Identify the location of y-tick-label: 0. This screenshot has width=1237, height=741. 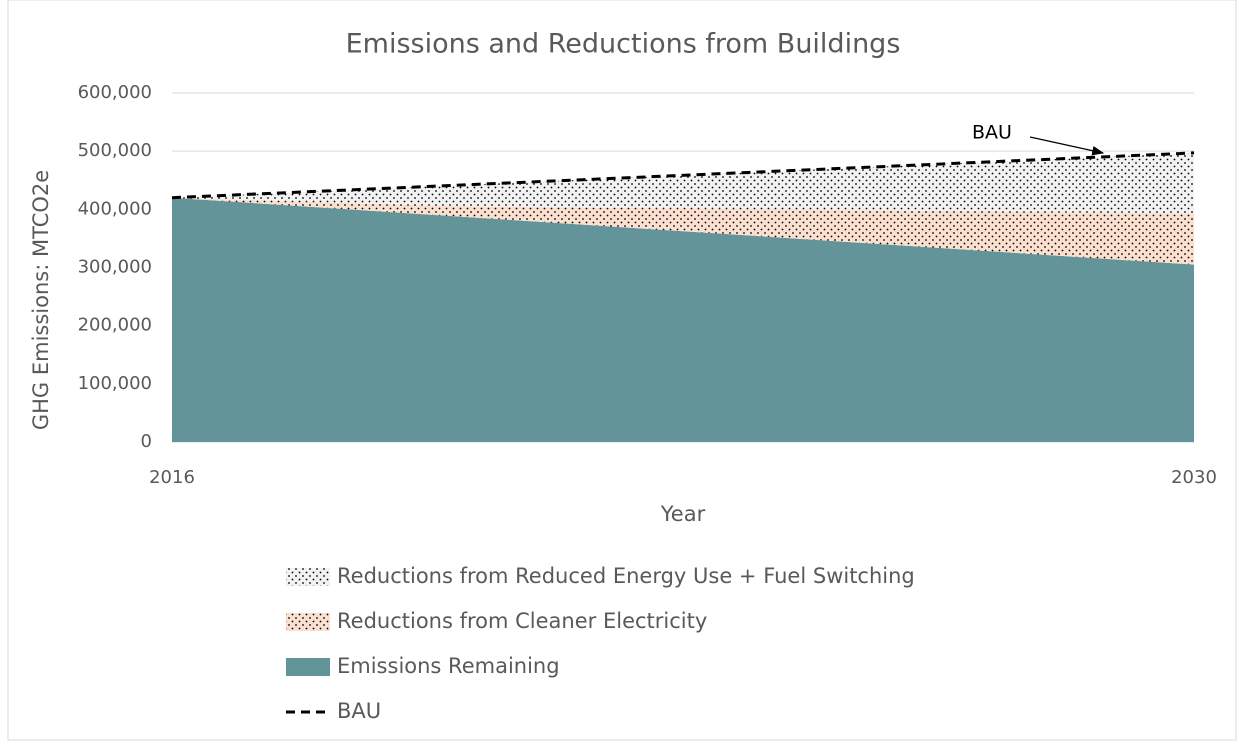
(146, 441).